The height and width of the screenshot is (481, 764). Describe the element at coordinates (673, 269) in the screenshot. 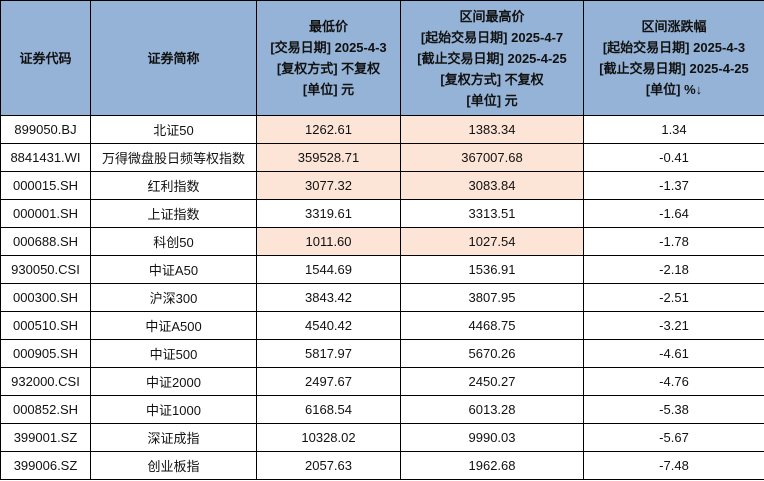

I see `change-pct-cell: -2.18` at that location.